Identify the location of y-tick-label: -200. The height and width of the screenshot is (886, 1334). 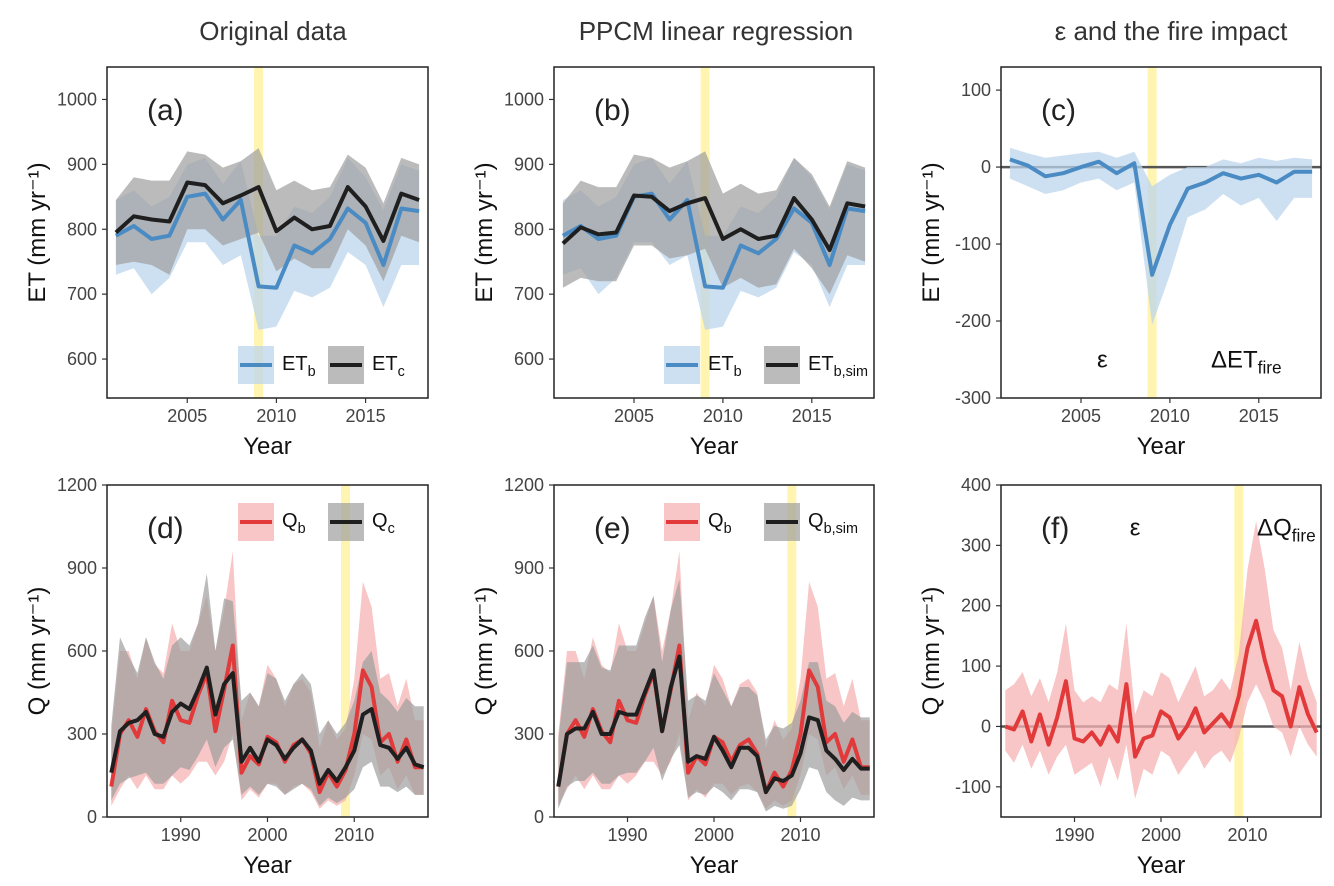
(973, 321).